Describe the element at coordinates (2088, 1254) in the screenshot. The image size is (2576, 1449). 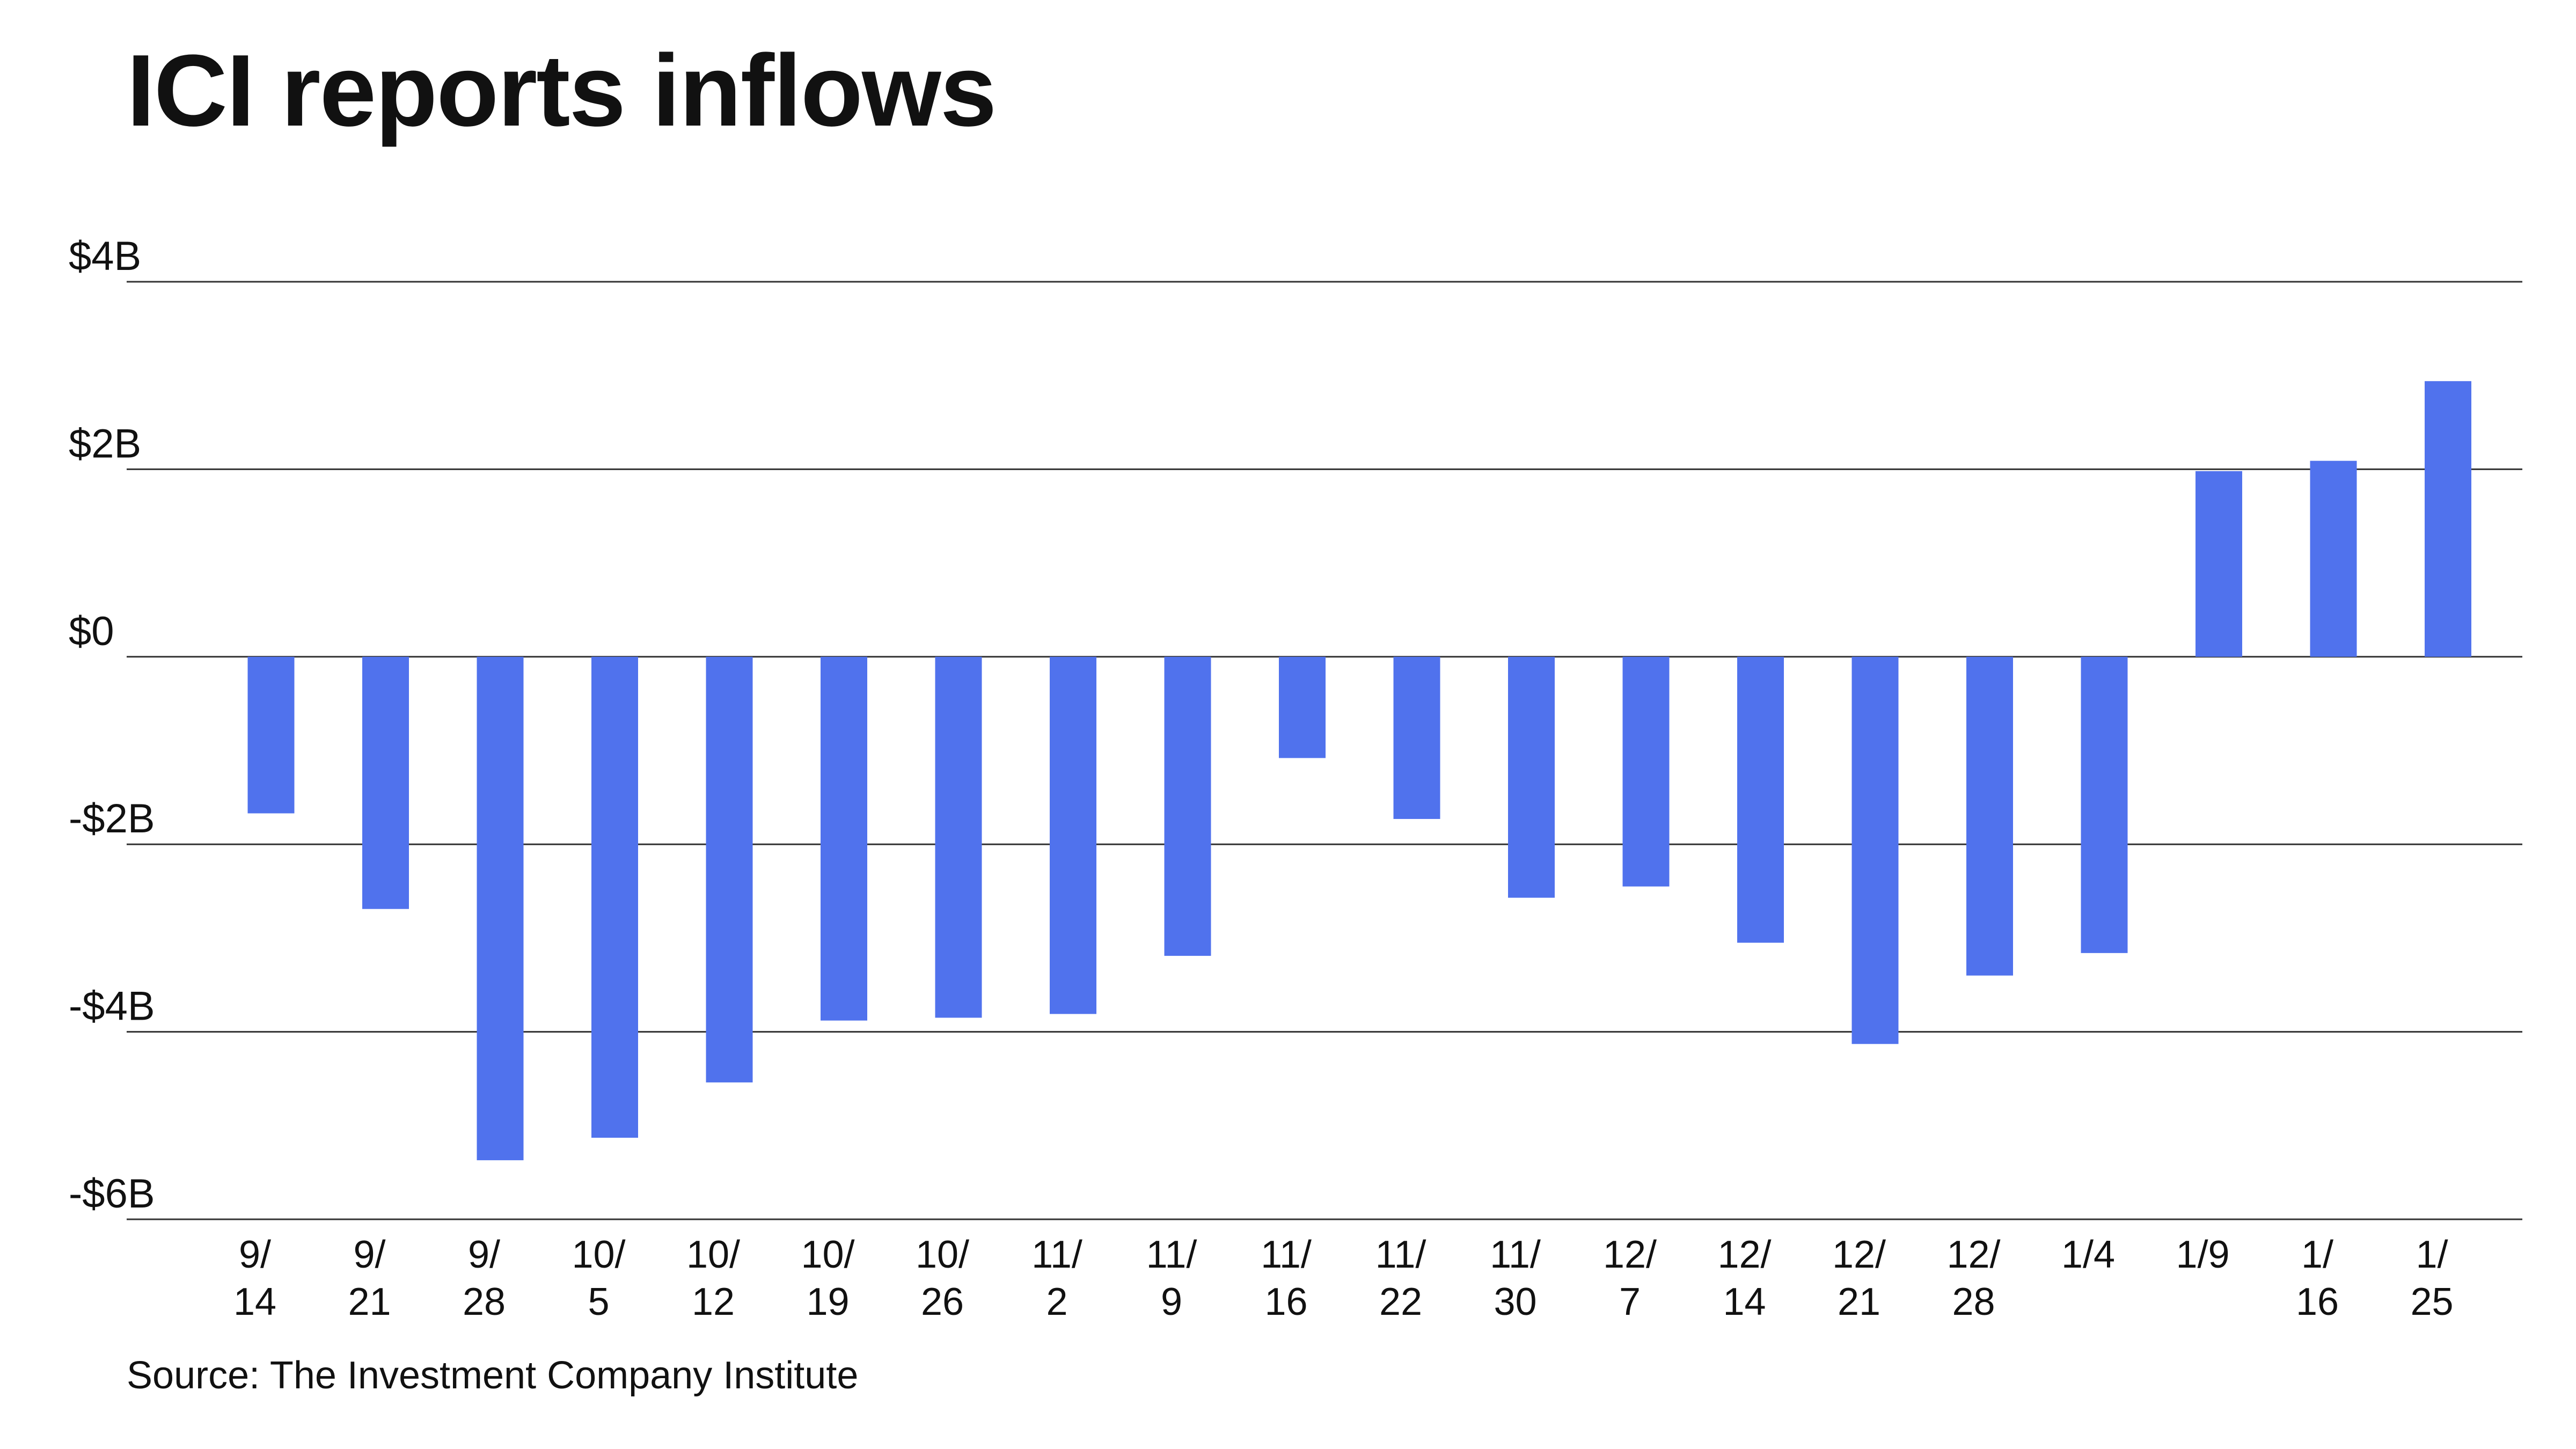
I see `x-tick-label: 1/4` at that location.